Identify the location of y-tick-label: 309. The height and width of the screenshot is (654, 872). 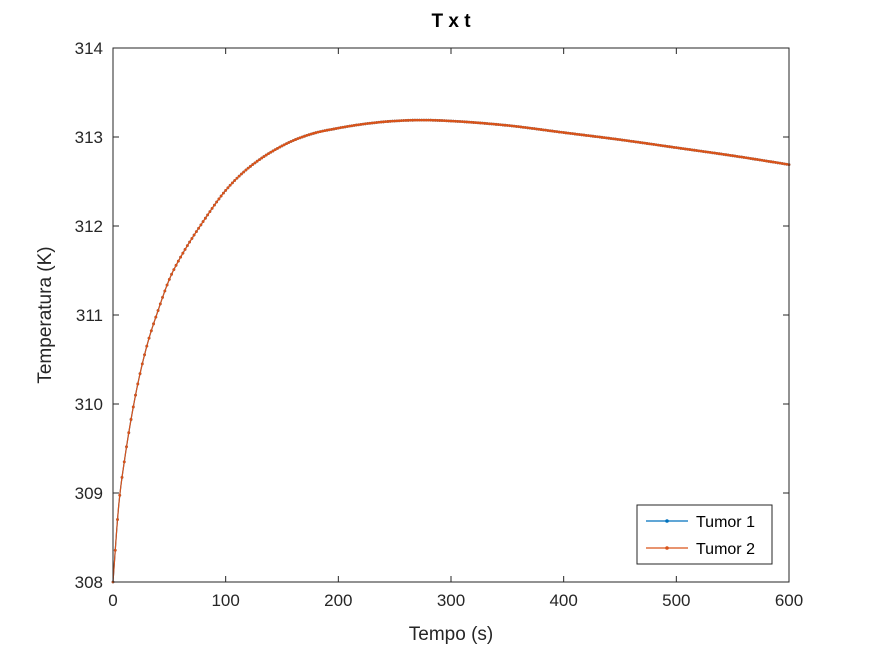
(89, 493).